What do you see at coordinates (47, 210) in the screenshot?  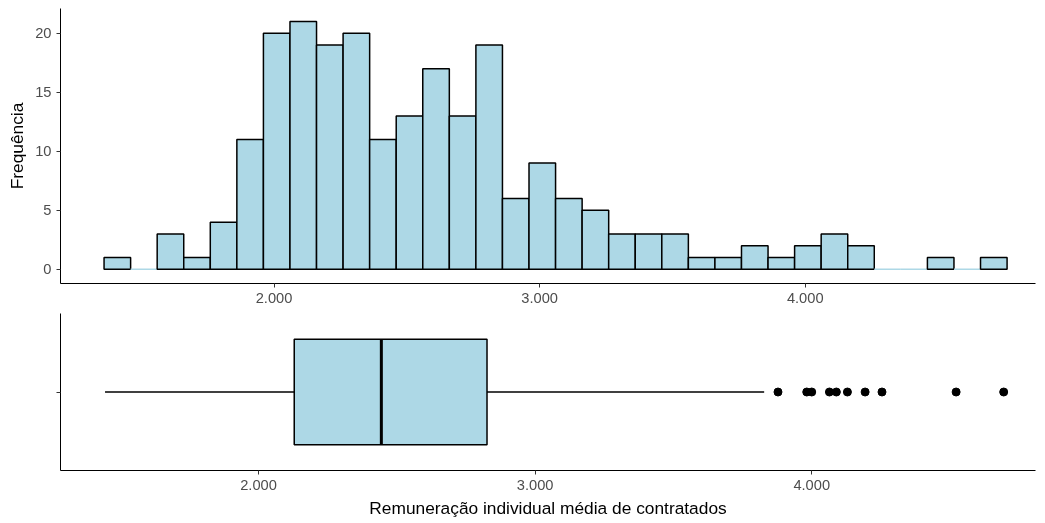 I see `y-tick-label: 5` at bounding box center [47, 210].